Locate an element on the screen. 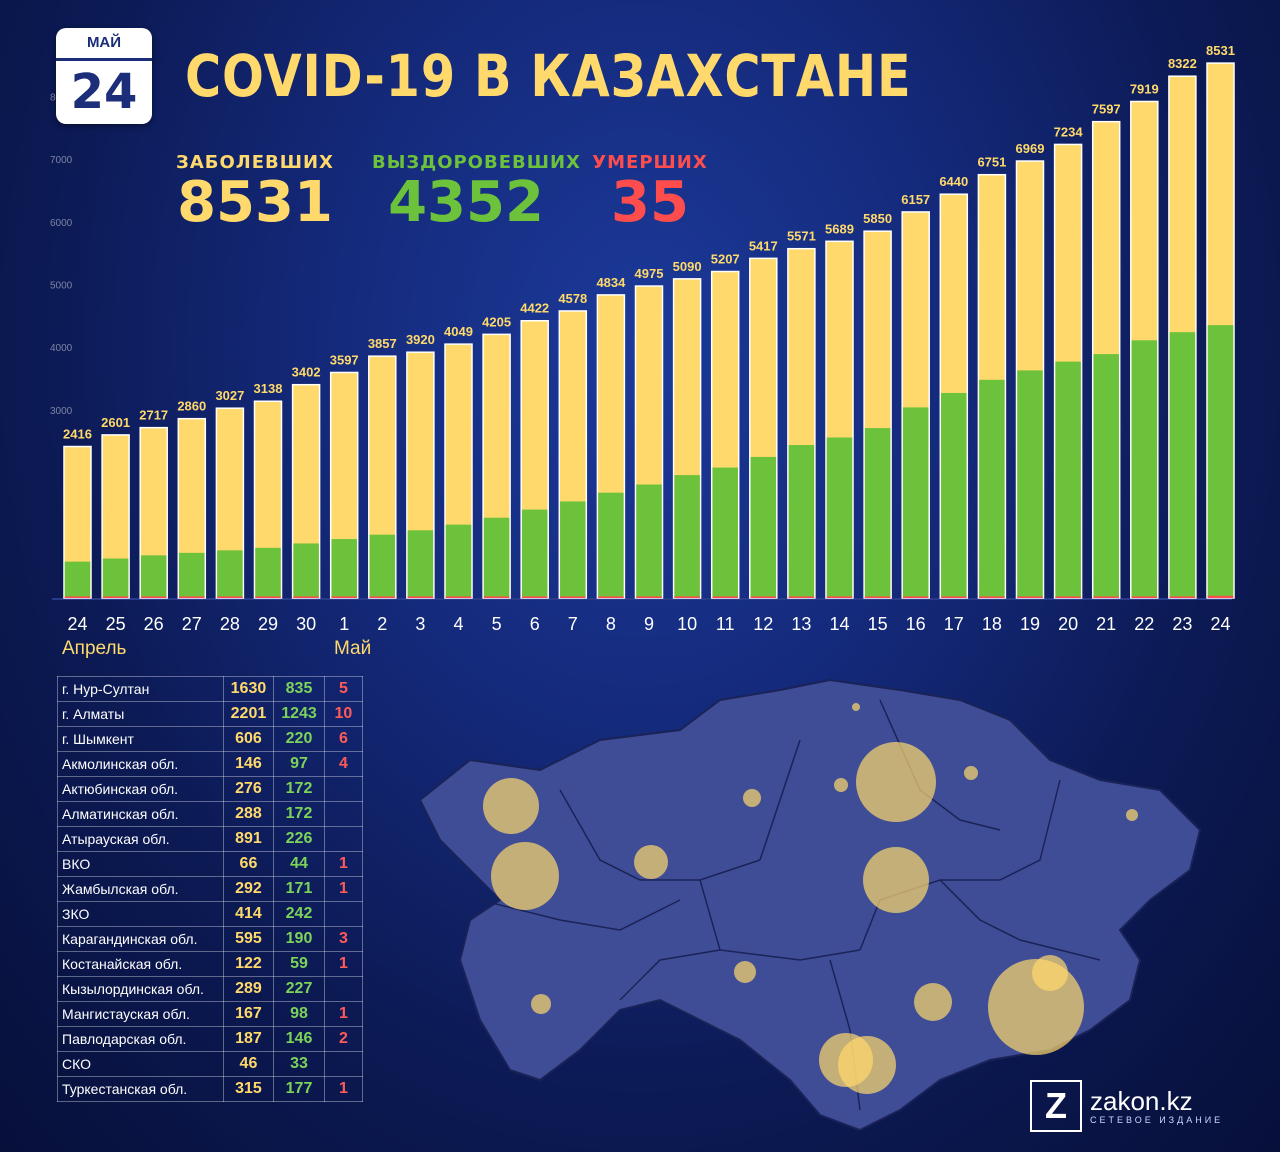 Image resolution: width=1280 pixels, height=1152 pixels. region-recovered: 177 is located at coordinates (299, 1089).